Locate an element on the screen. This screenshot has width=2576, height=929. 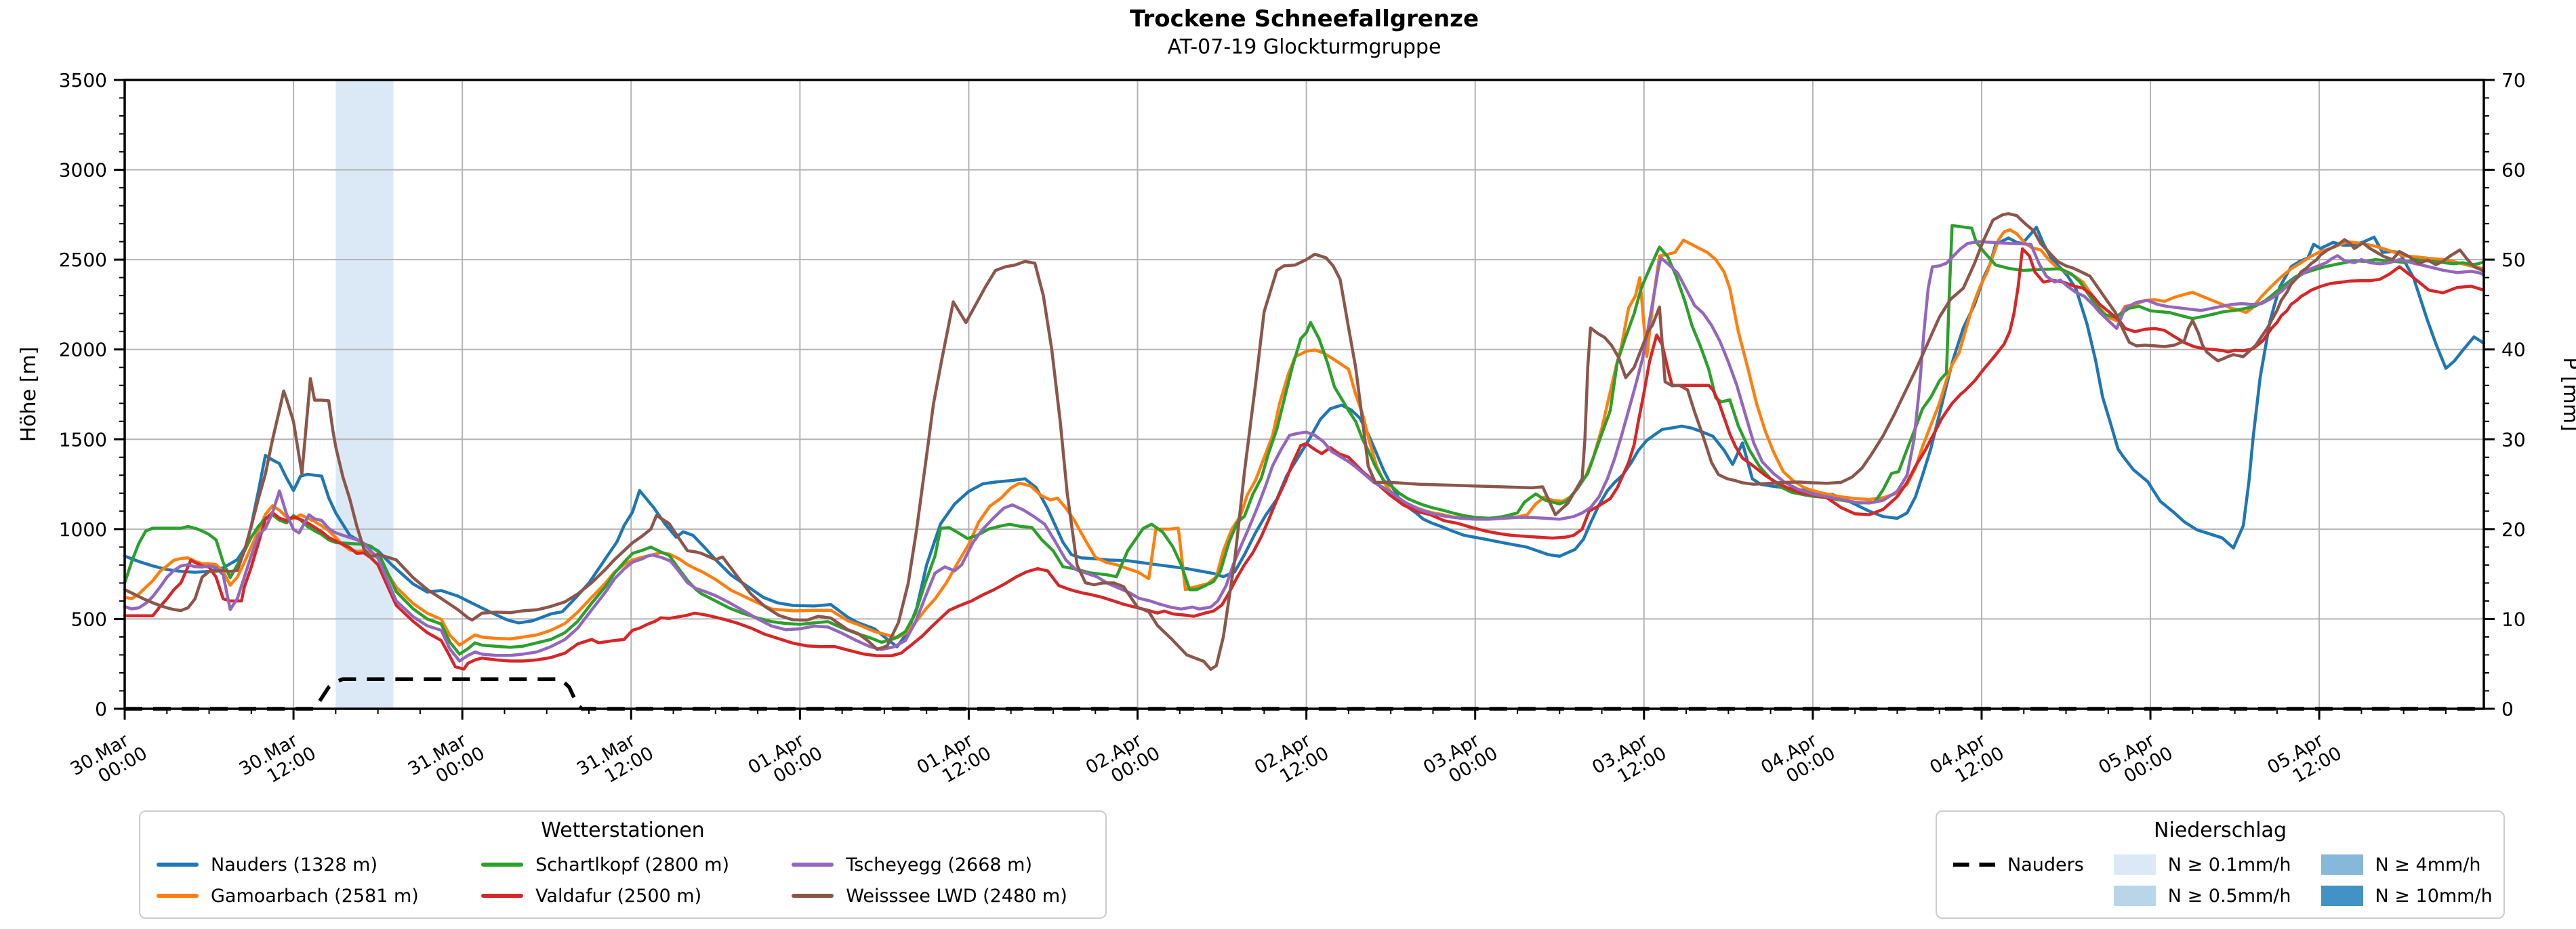
x-tick-label: 03.Apr12:00 is located at coordinates (1630, 760).